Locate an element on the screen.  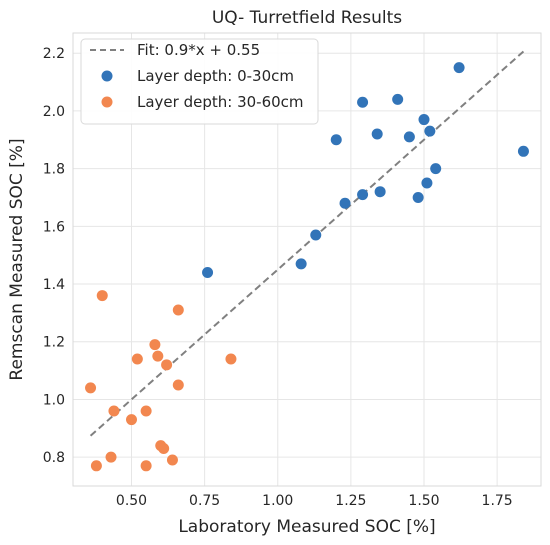
y-tick-label: 0.8 is located at coordinates (54, 458).